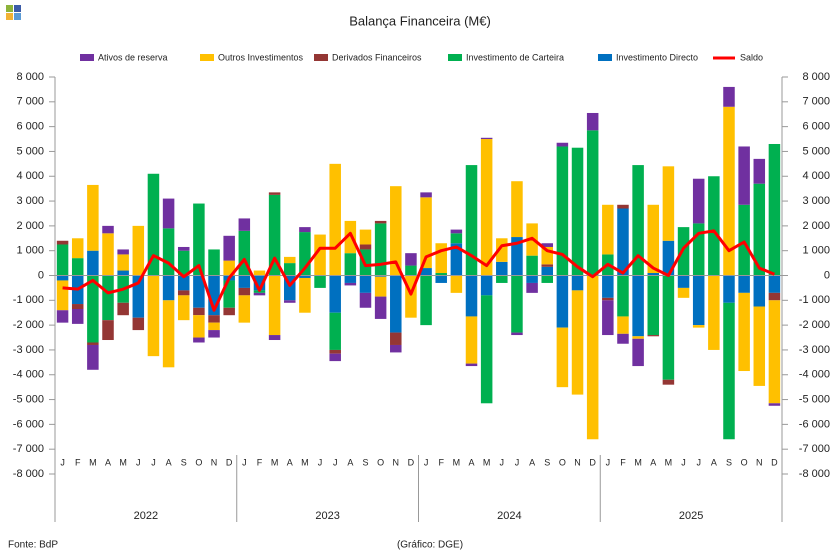  I want to click on y2-tick-label: 8 000, so click(816, 77).